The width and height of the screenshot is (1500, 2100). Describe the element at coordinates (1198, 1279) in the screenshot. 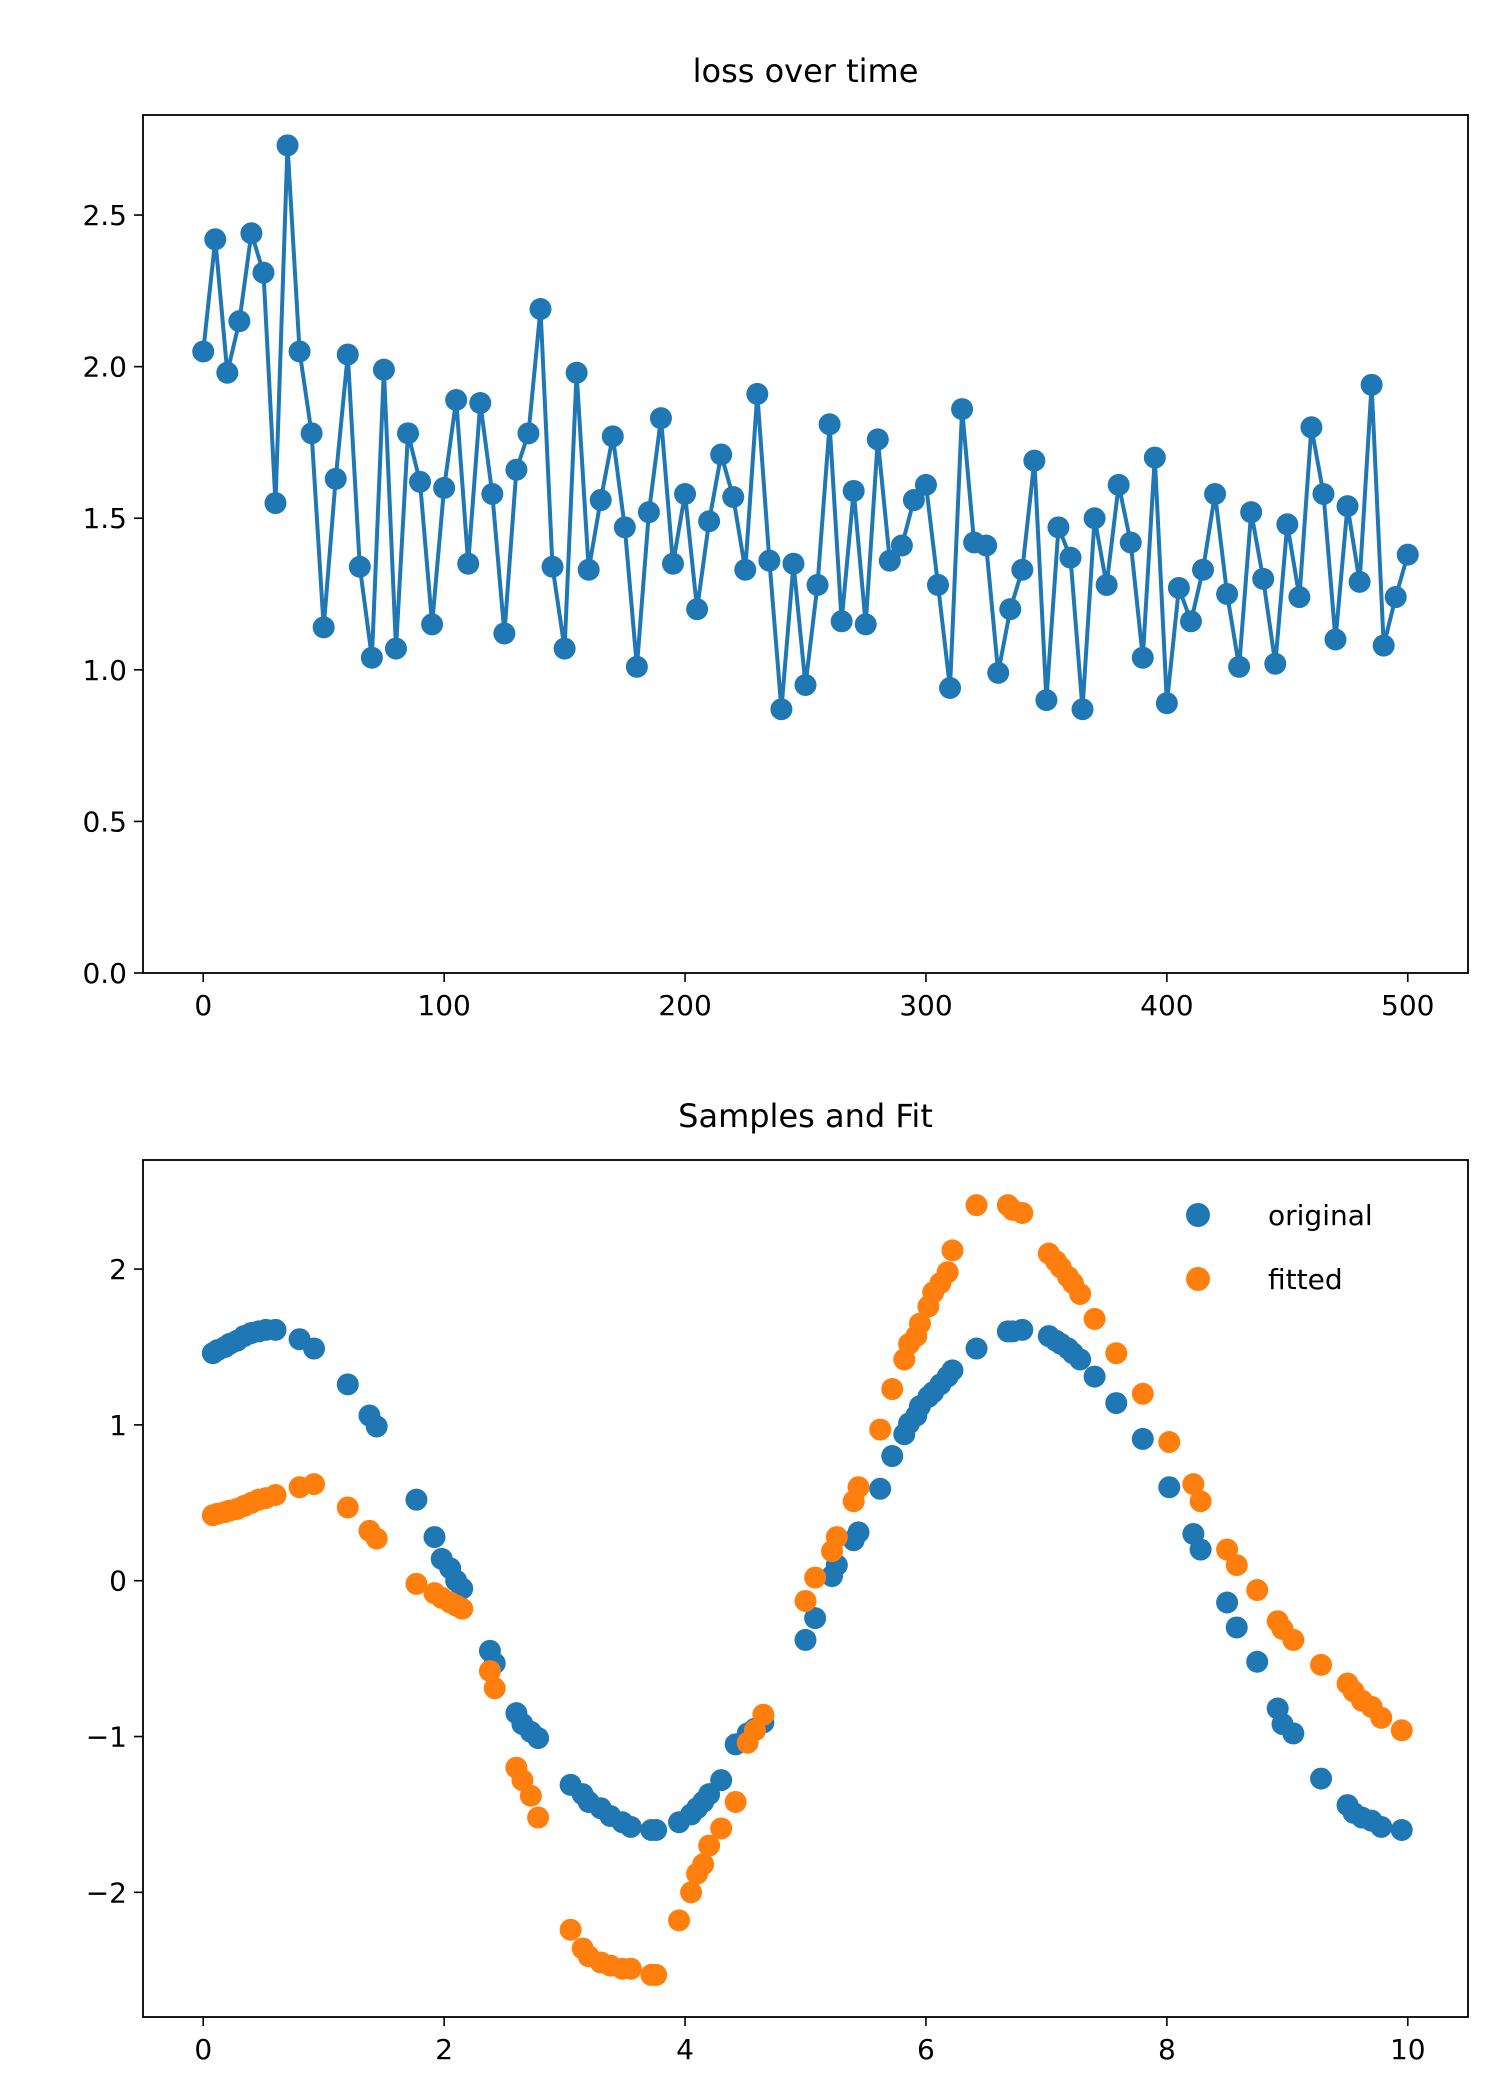

I see `legend-marker-fitted` at that location.